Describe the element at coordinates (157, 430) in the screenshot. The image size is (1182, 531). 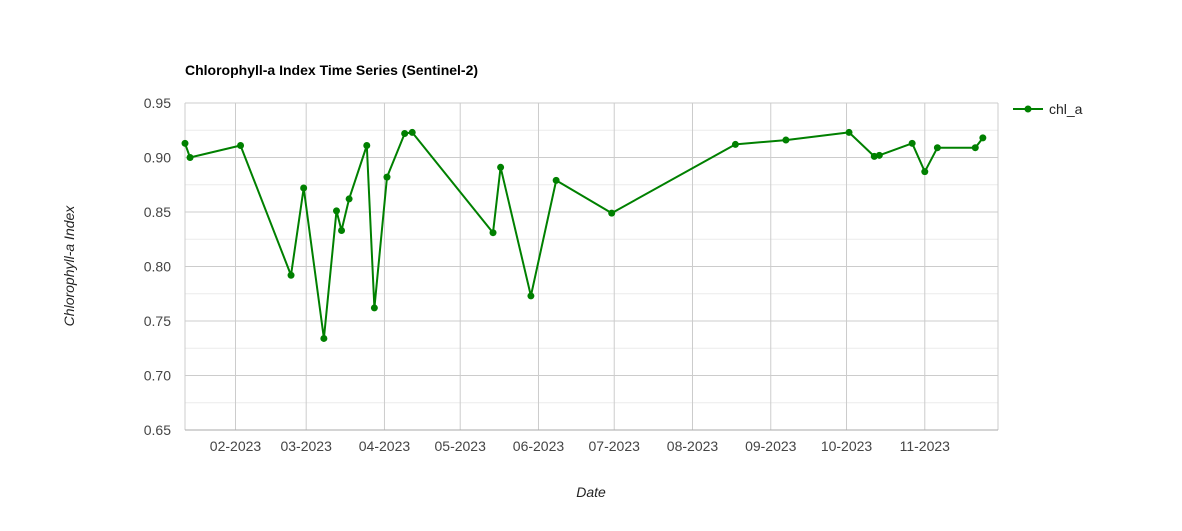
I see `y-tick-label: 0.65` at that location.